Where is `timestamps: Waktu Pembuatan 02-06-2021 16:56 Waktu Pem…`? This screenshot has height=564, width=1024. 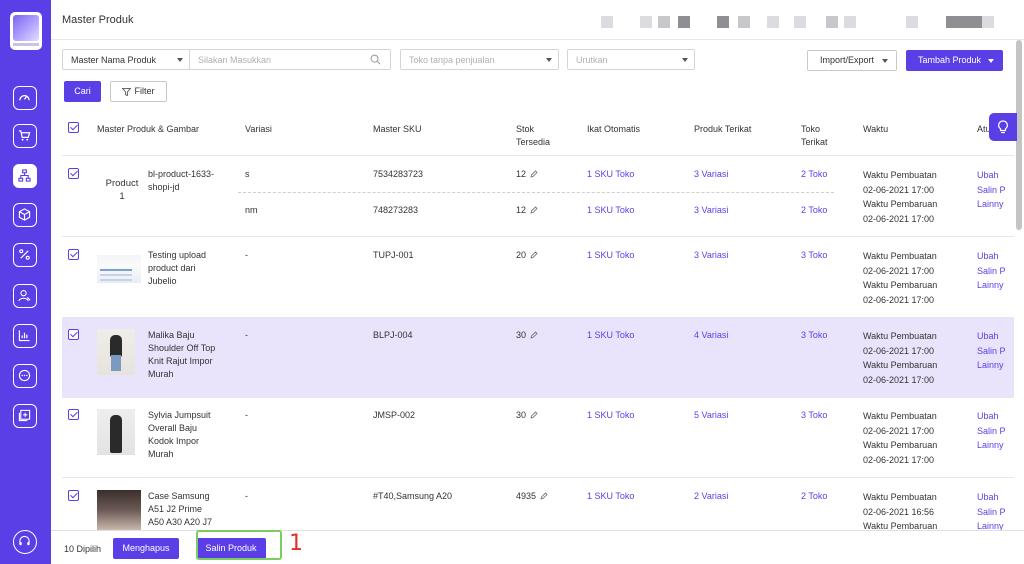 timestamps: Waktu Pembuatan 02-06-2021 16:56 Waktu Pem… is located at coordinates (900, 511).